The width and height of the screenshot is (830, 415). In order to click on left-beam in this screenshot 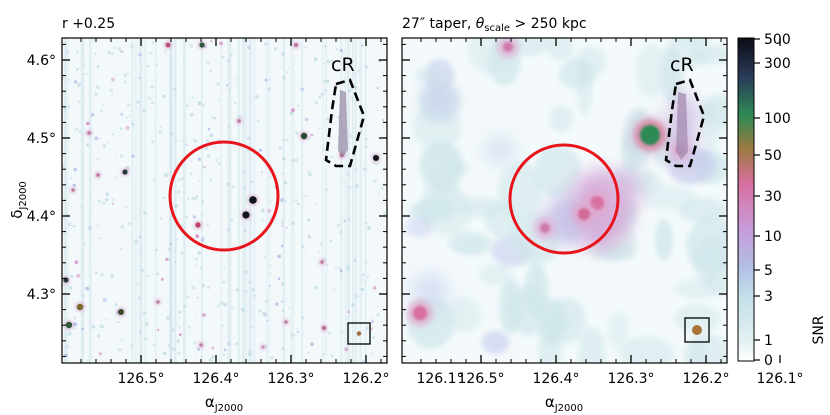, I will do `click(359, 333)`.